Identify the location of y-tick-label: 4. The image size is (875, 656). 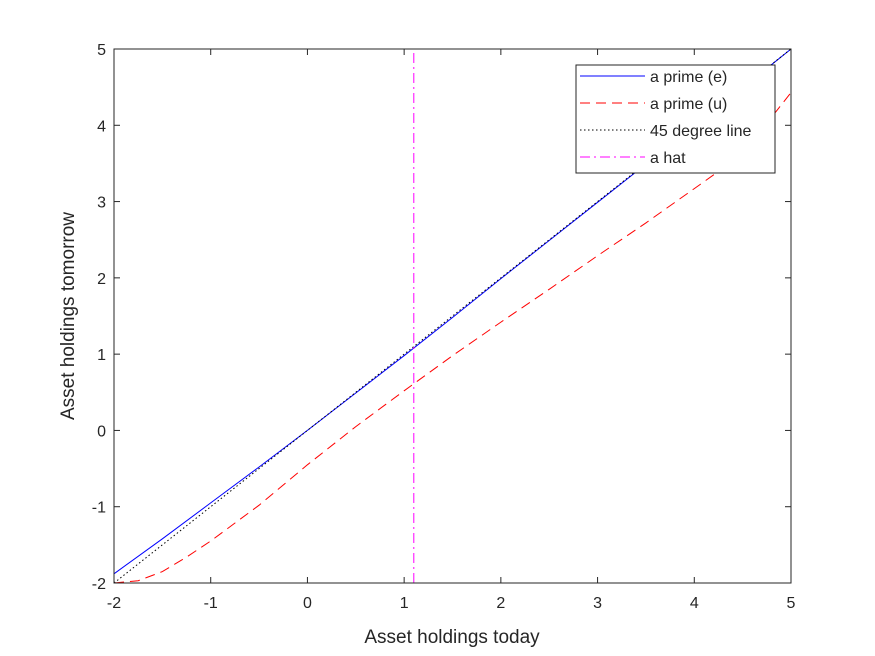
(101, 126).